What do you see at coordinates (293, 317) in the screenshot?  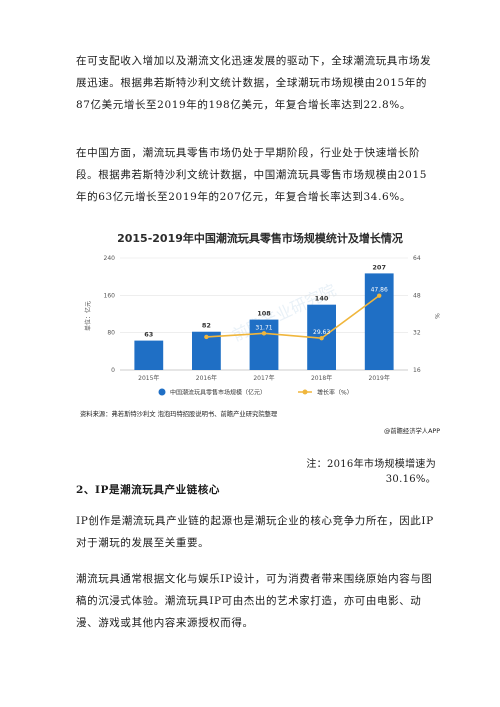 I see `rate-line` at bounding box center [293, 317].